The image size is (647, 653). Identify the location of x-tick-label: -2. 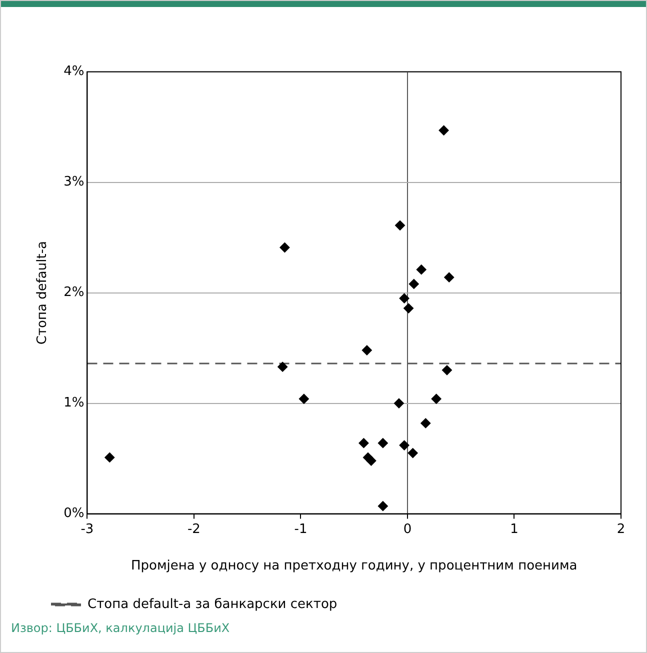
(193, 529).